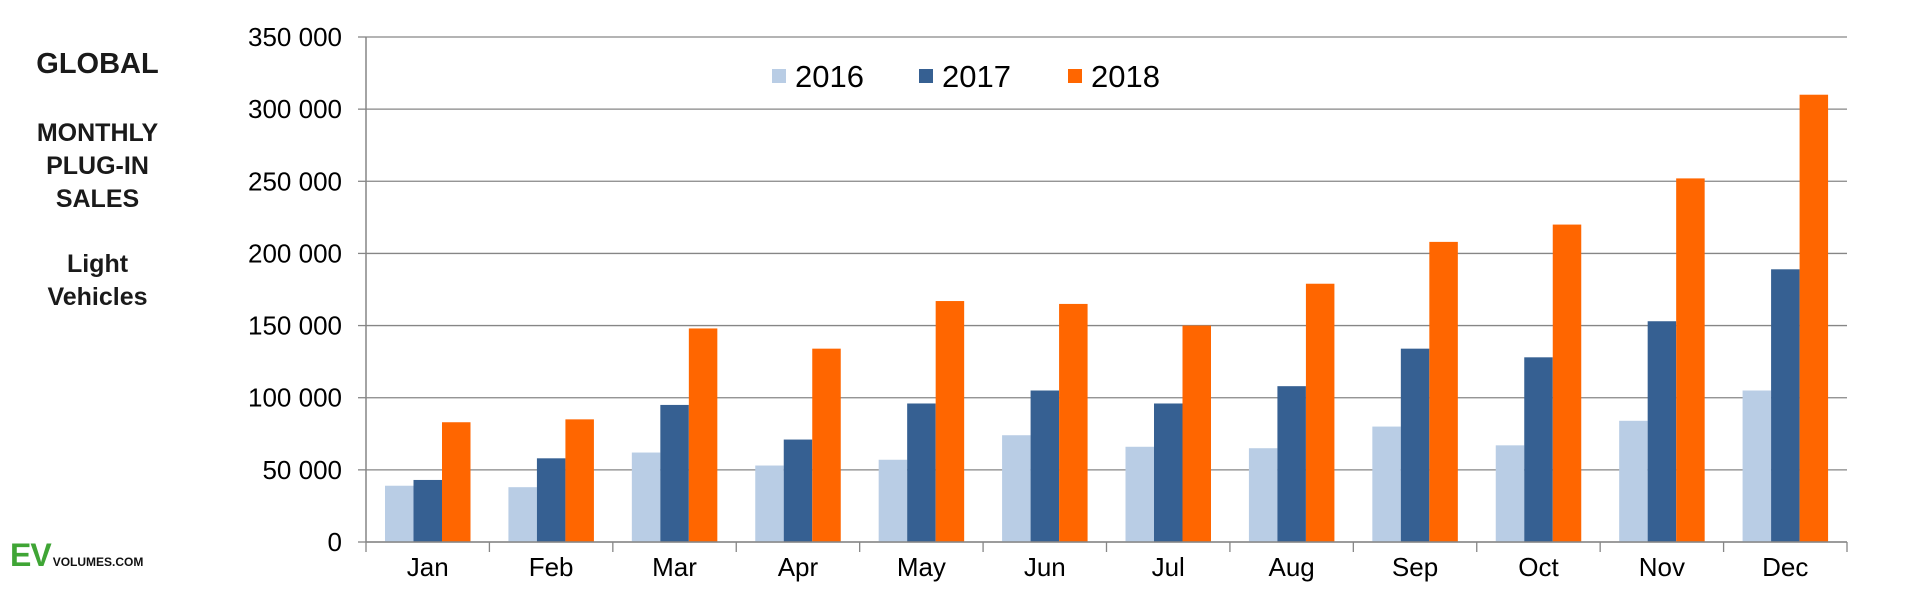  Describe the element at coordinates (1168, 472) in the screenshot. I see `bar-2017-jul` at that location.